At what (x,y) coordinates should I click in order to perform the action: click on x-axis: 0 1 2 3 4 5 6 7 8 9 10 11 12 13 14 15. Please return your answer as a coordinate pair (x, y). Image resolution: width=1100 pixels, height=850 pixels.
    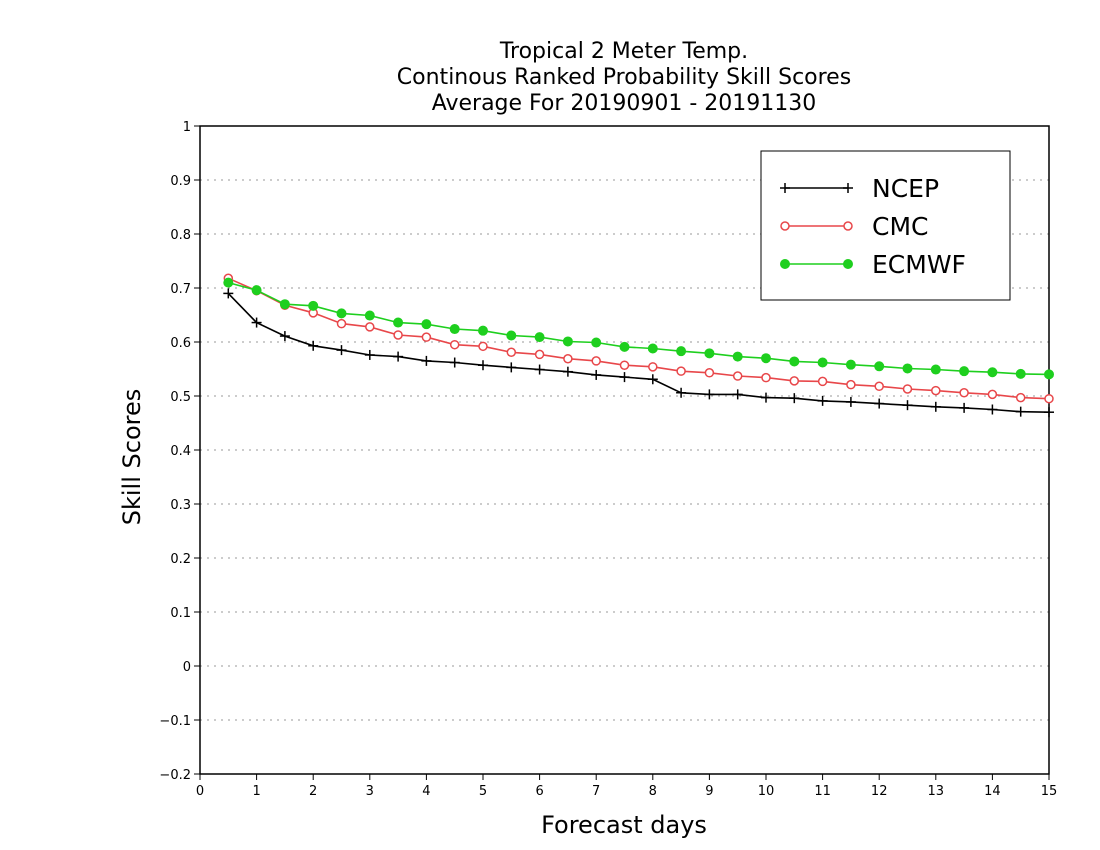
    Looking at the image, I should click on (626, 786).